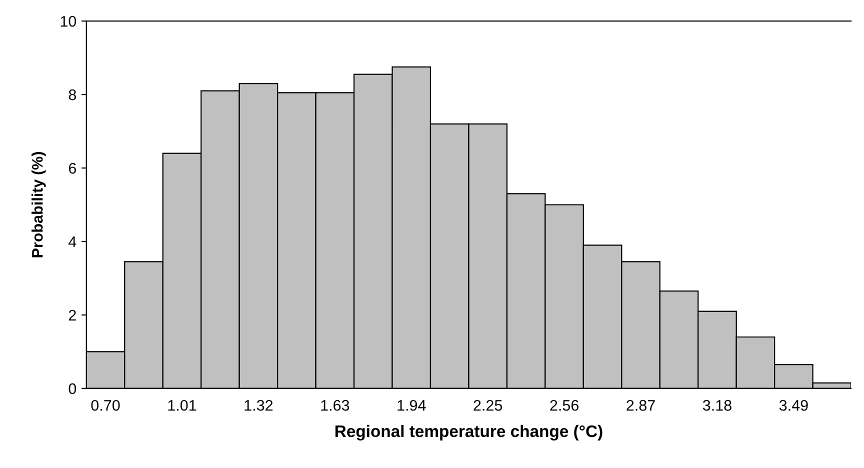 This screenshot has height=468, width=864. What do you see at coordinates (182, 405) in the screenshot?
I see `x-tick-label: 1.01` at bounding box center [182, 405].